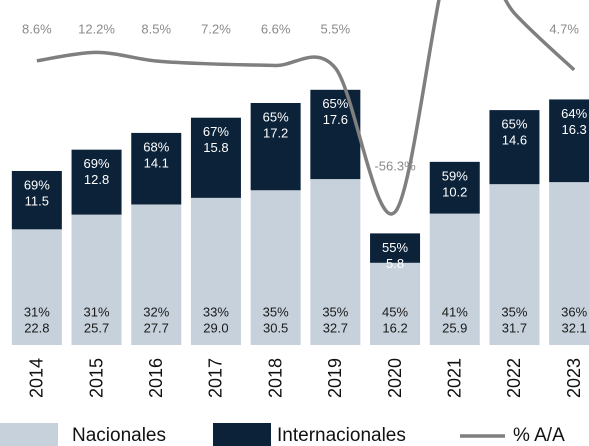  Describe the element at coordinates (216, 28) in the screenshot. I see `line-label: 7.2%` at that location.